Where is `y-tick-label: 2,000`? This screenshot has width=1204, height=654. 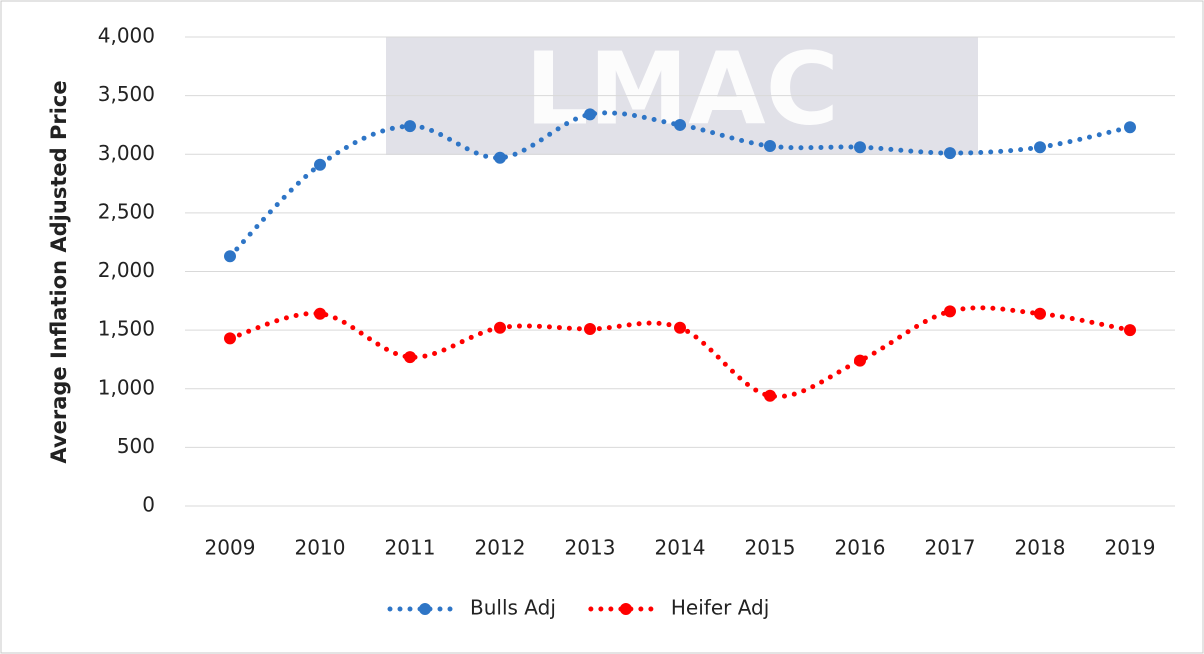 y-tick-label: 2,000 is located at coordinates (126, 270).